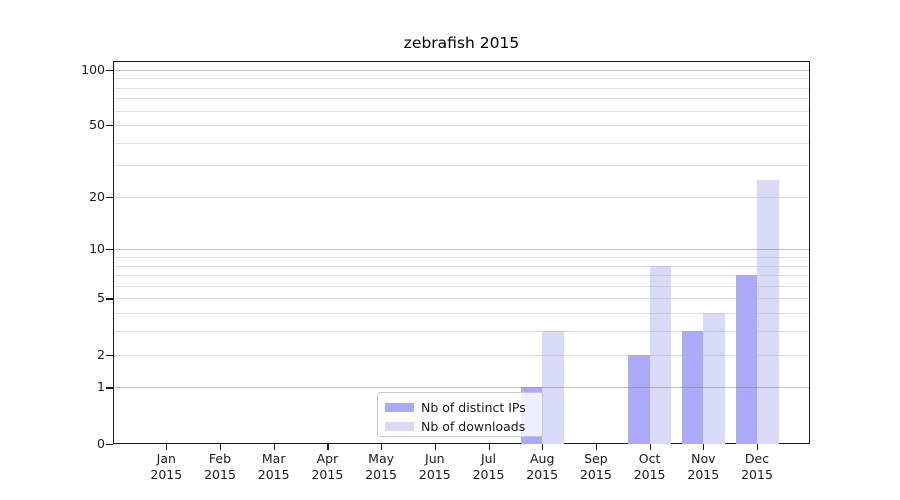  Describe the element at coordinates (542, 466) in the screenshot. I see `x-tick-label-aug: Aug 2015` at that location.